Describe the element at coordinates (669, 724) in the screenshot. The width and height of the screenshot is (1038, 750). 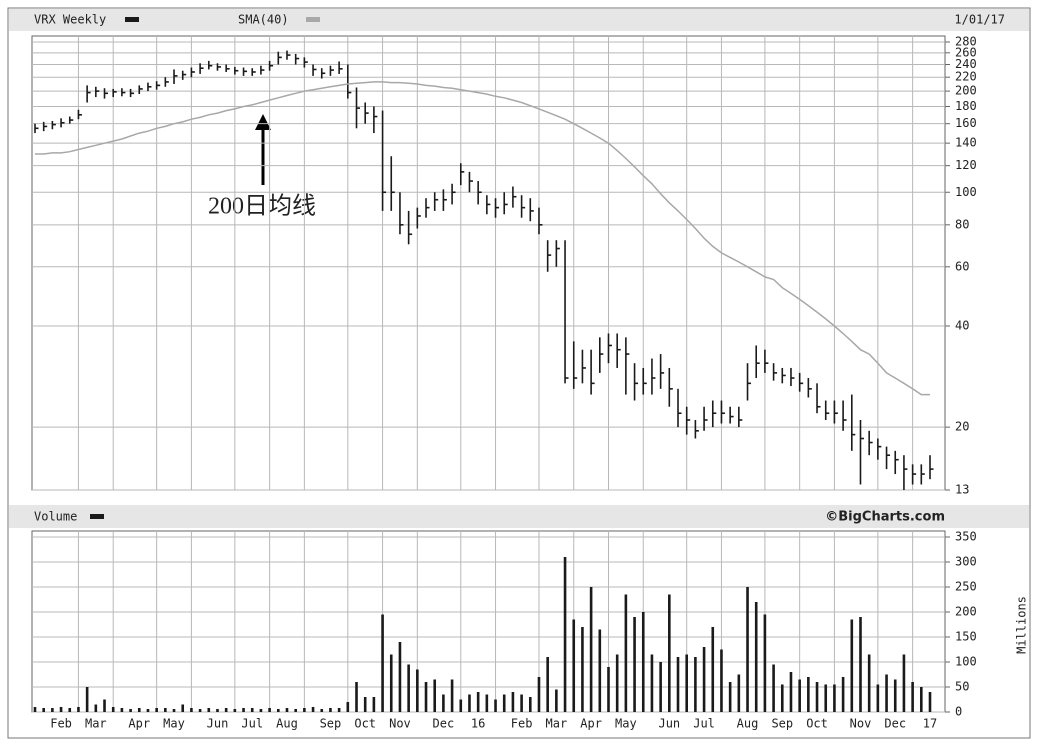
I see `x-tick-label: Jun` at that location.